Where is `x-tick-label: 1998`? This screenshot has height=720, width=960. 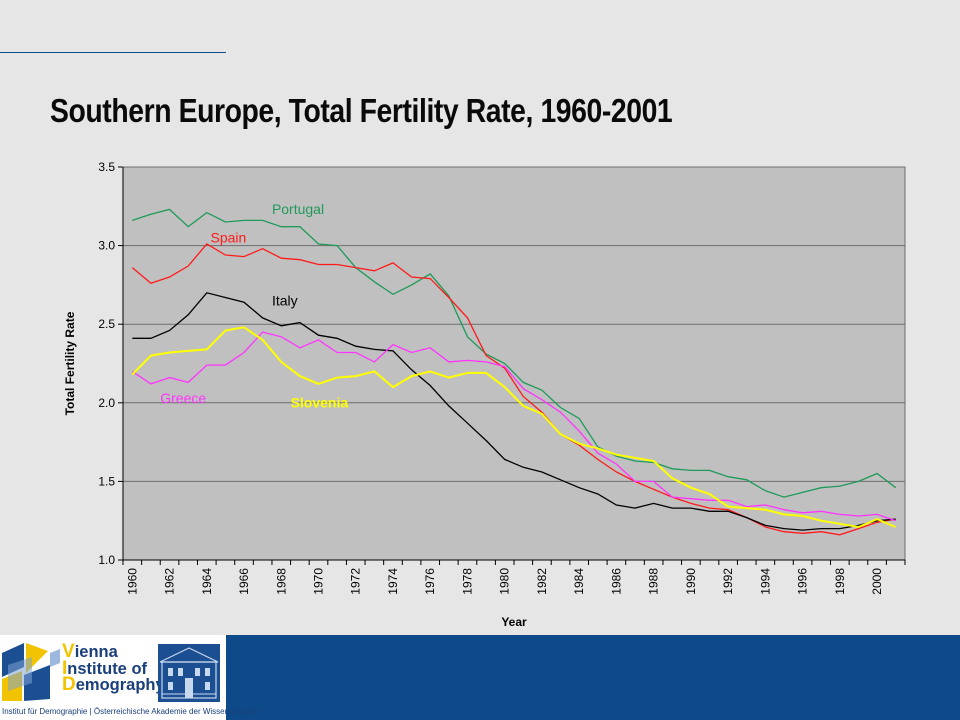 x-tick-label: 1998 is located at coordinates (840, 581).